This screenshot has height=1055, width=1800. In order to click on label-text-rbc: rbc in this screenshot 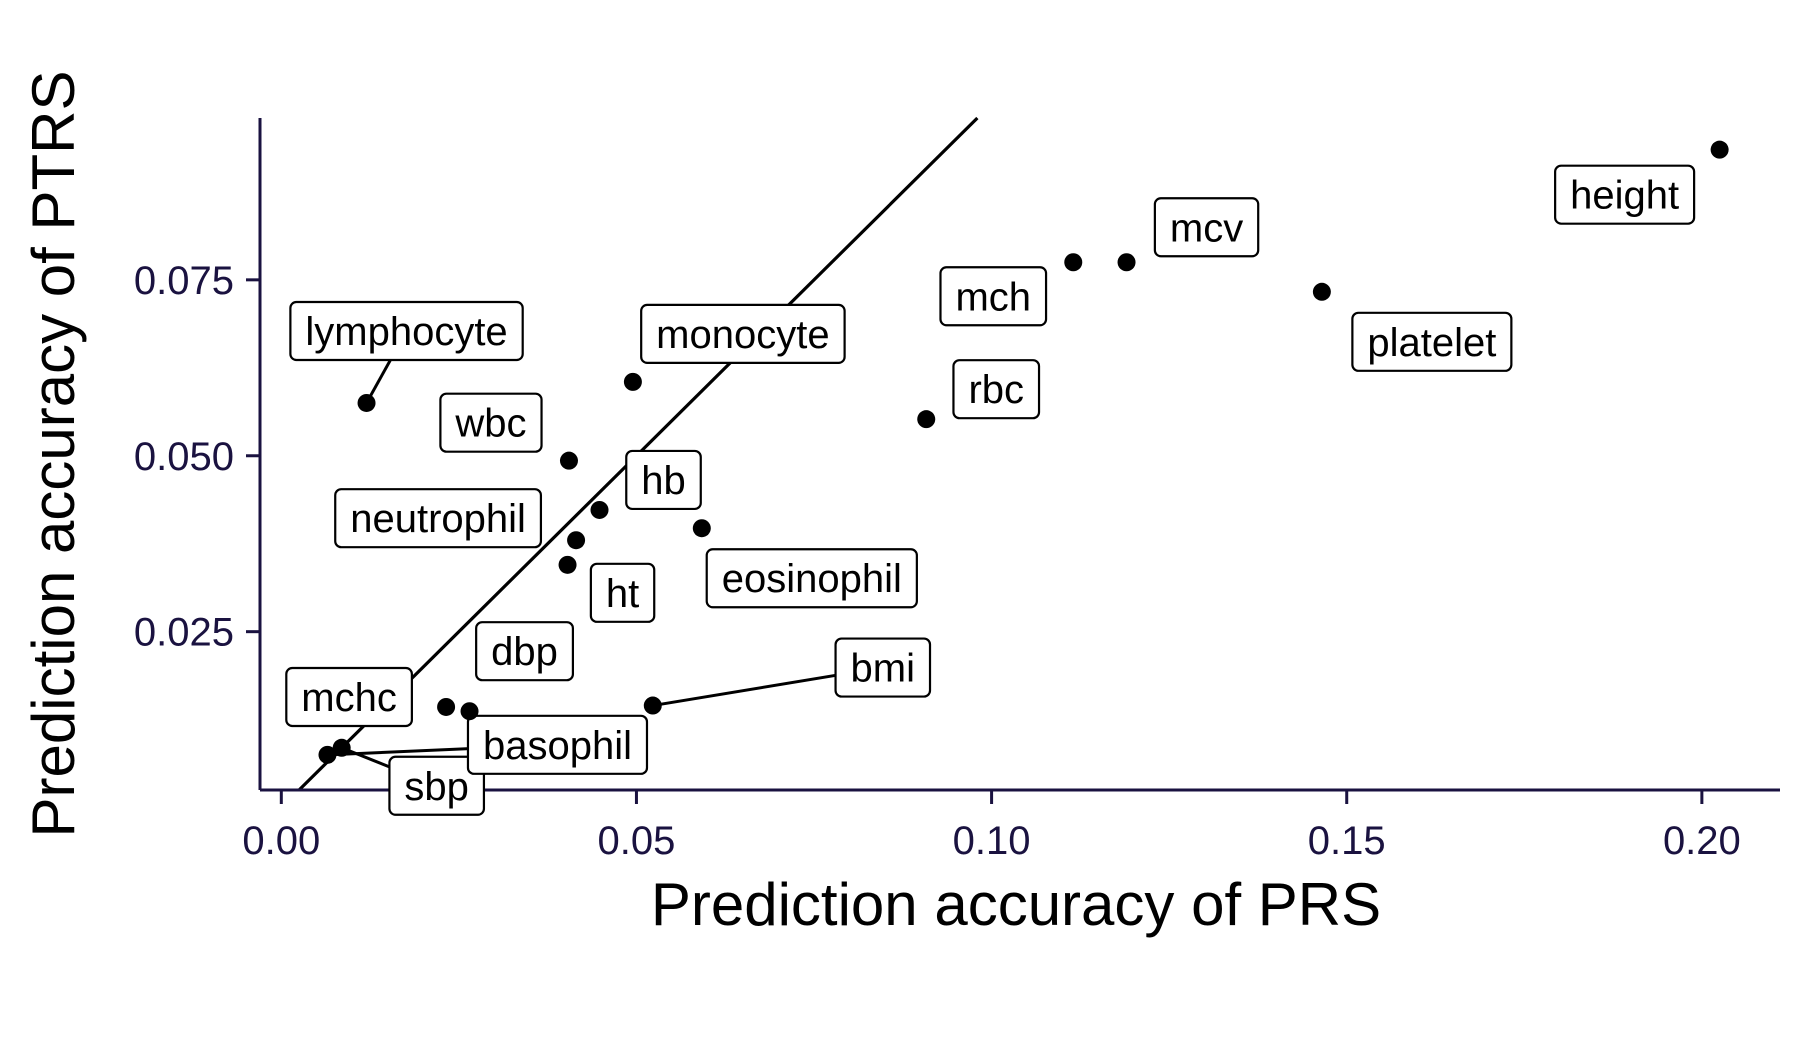, I will do `click(996, 390)`.